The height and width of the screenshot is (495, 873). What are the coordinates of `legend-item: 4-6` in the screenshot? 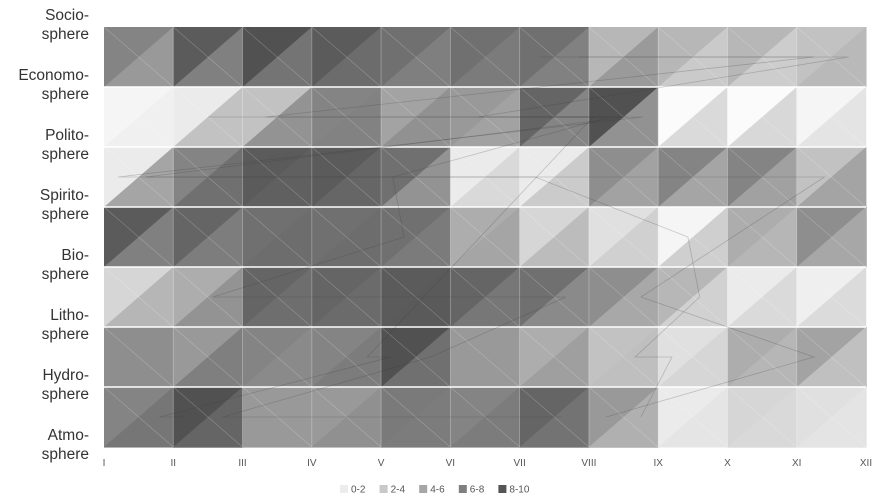 It's located at (432, 490).